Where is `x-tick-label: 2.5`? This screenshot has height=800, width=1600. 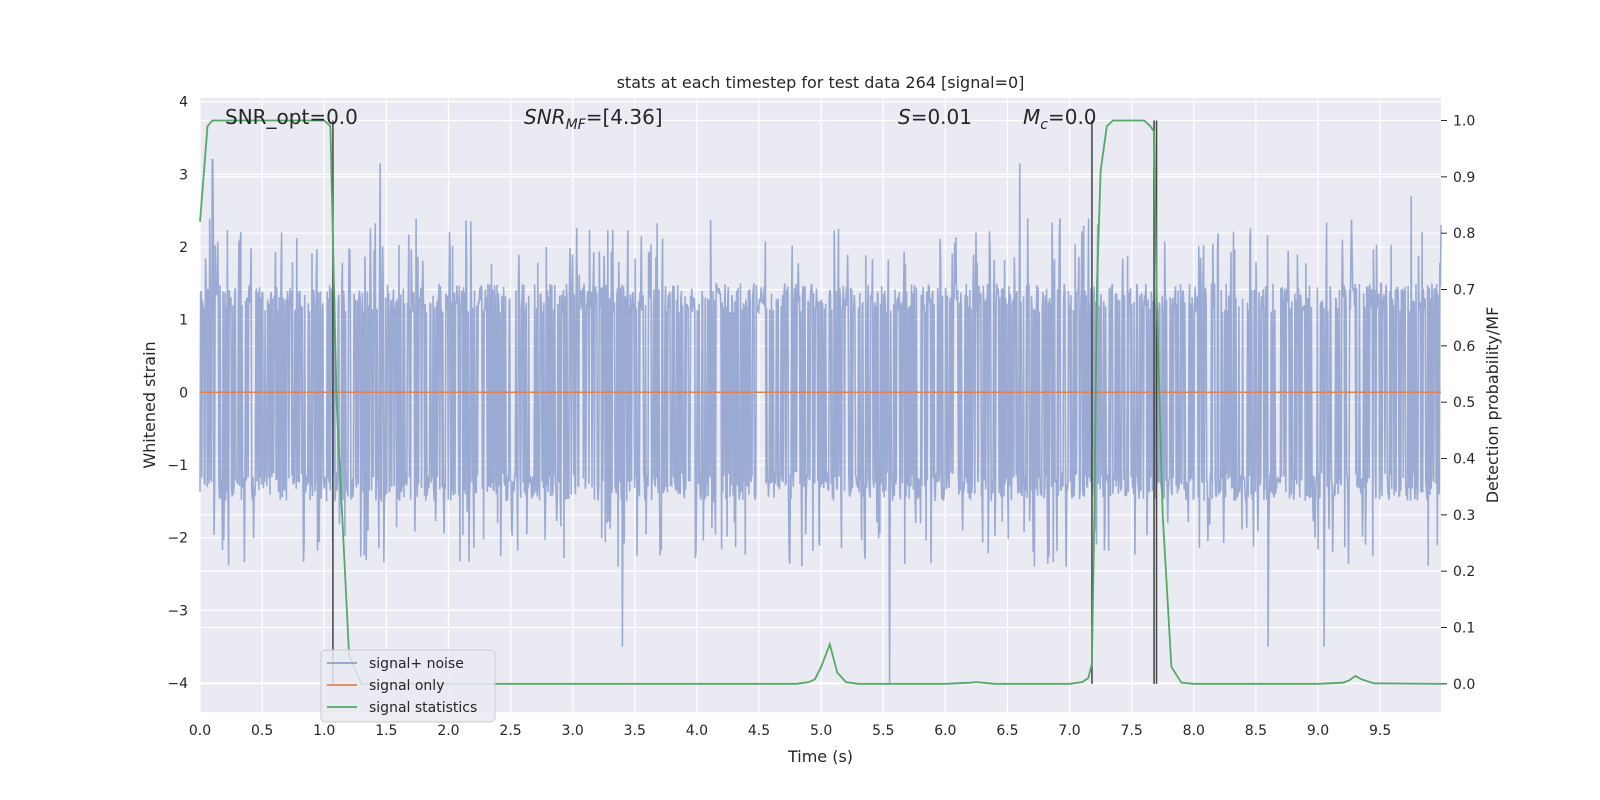 x-tick-label: 2.5 is located at coordinates (510, 731).